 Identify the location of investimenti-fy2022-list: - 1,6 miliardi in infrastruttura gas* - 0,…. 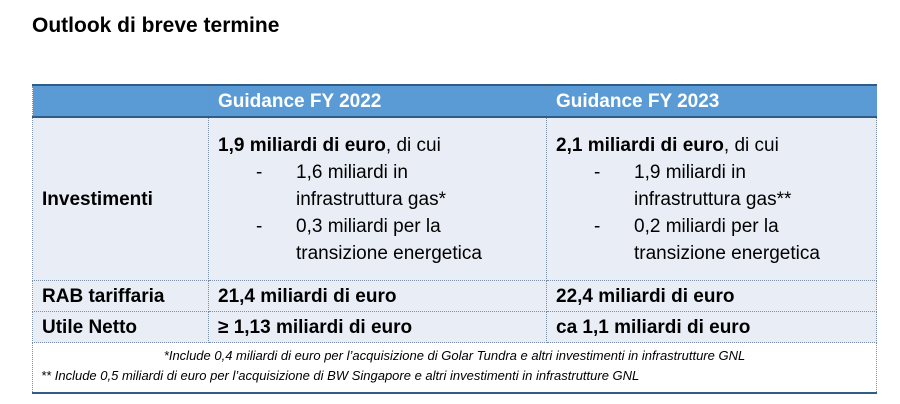
(377, 213).